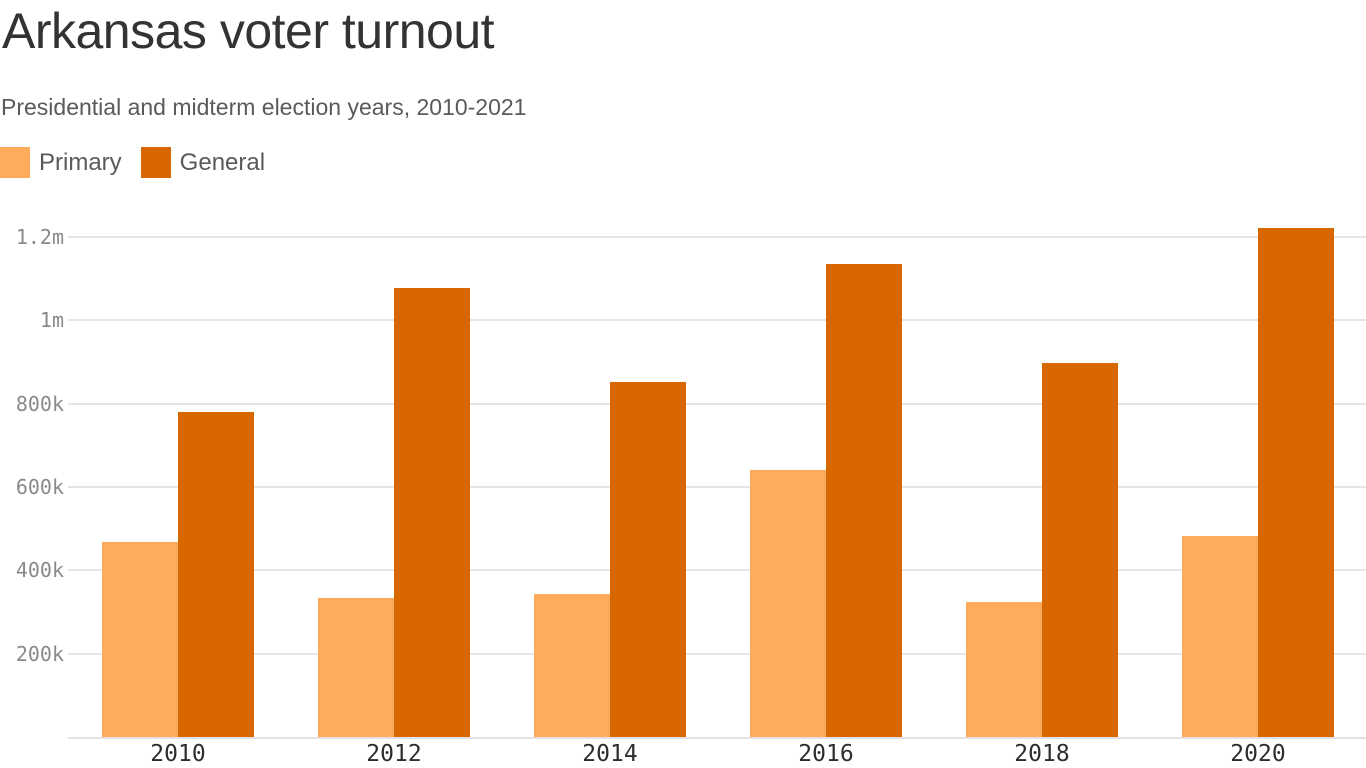  Describe the element at coordinates (178, 754) in the screenshot. I see `x-tick-label: 2010` at that location.